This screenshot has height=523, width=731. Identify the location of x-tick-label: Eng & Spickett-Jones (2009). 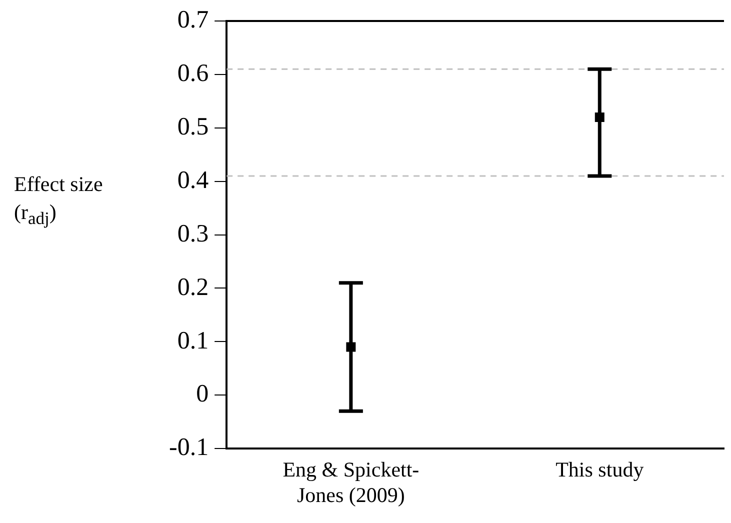
(351, 482).